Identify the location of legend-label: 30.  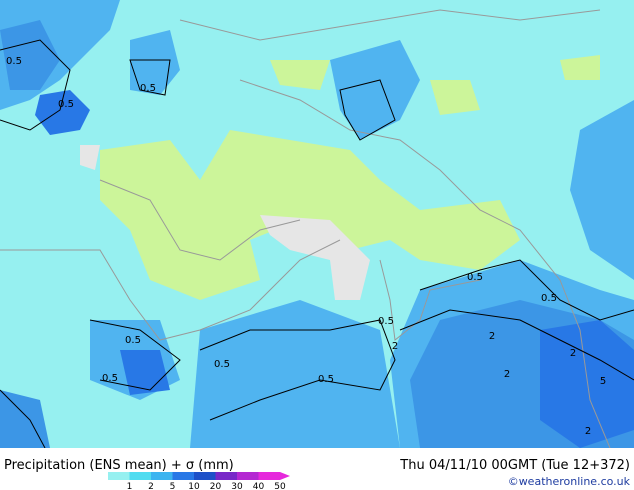
(237, 486).